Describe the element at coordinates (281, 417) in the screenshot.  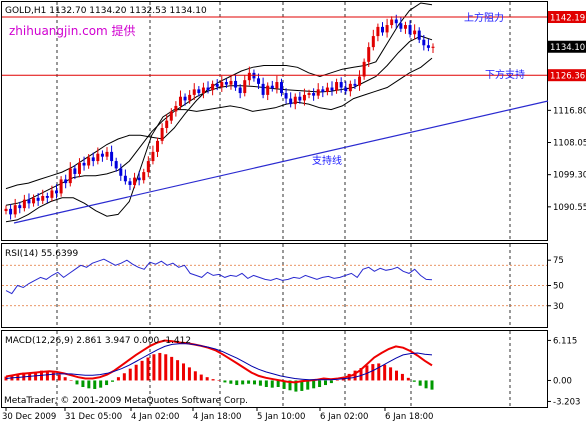
I see `x-tick-label-4: 5 Jan 10:00` at that location.